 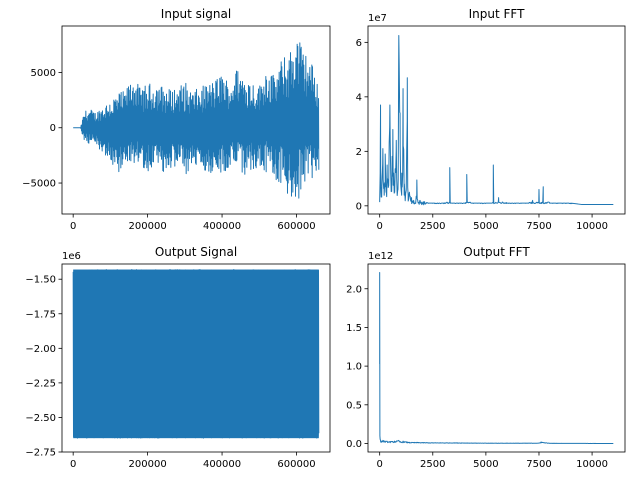 What do you see at coordinates (359, 97) in the screenshot?
I see `y-tick-label: 4` at bounding box center [359, 97].